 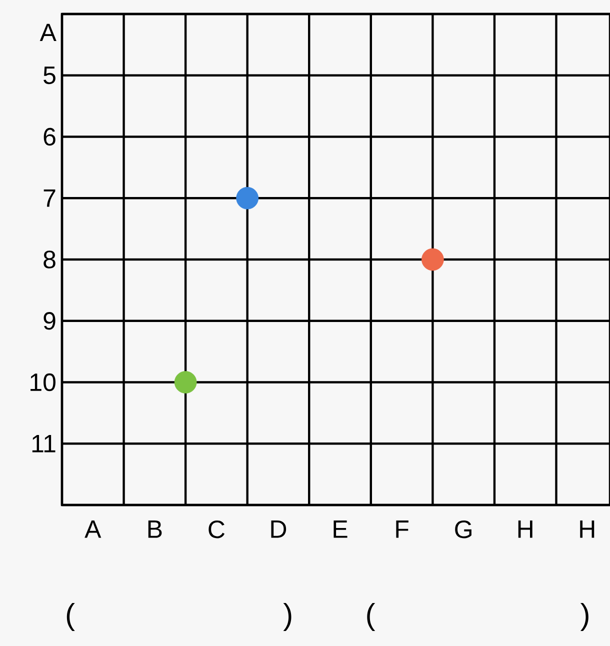 I want to click on x-tick-label: G, so click(x=463, y=529).